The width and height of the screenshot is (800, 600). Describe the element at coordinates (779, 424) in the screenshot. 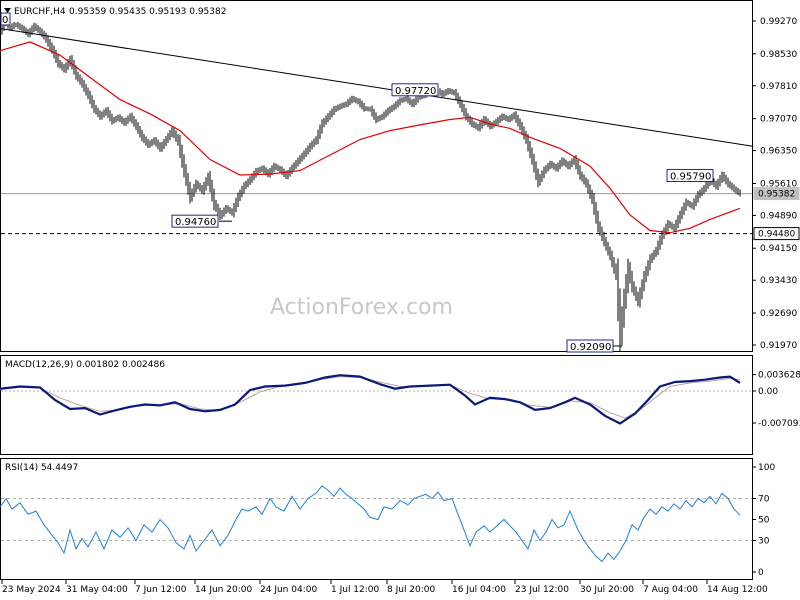

I see `macd-y-tick-label: -0.007093` at that location.